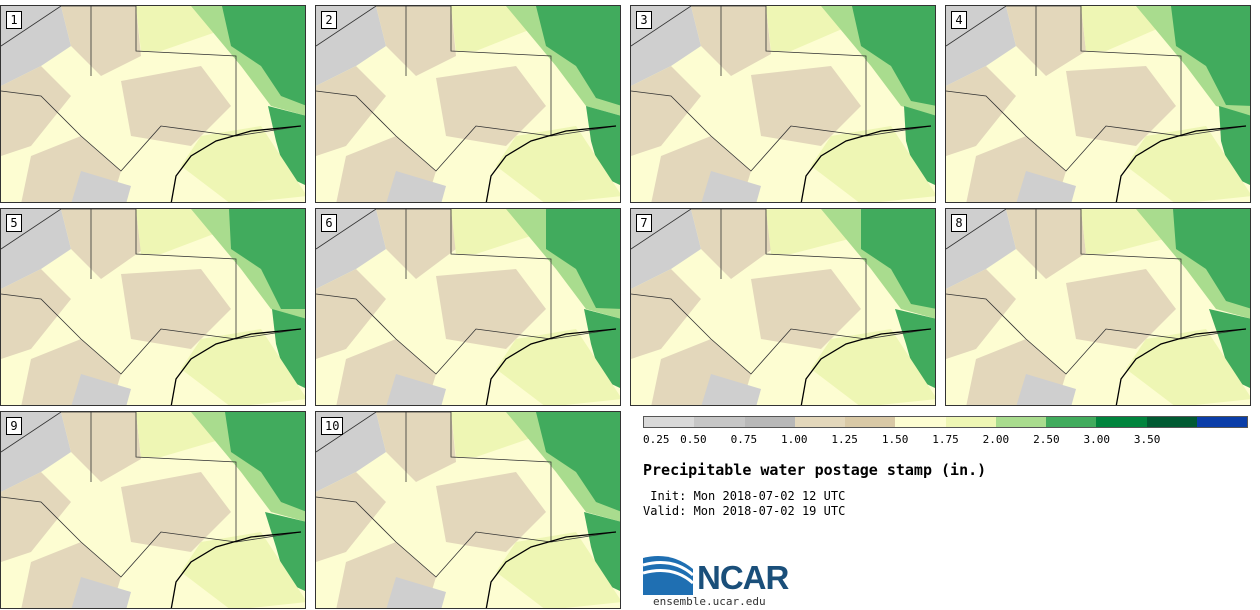 The height and width of the screenshot is (610, 1260). Describe the element at coordinates (744, 496) in the screenshot. I see `init-time: Init: Mon 2018-07-02 12 UTC` at that location.